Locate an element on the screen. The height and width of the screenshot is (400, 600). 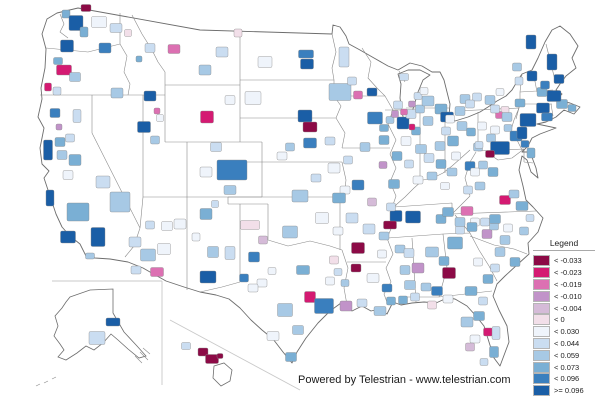
legend-entry: < -0.019 is located at coordinates (564, 284).